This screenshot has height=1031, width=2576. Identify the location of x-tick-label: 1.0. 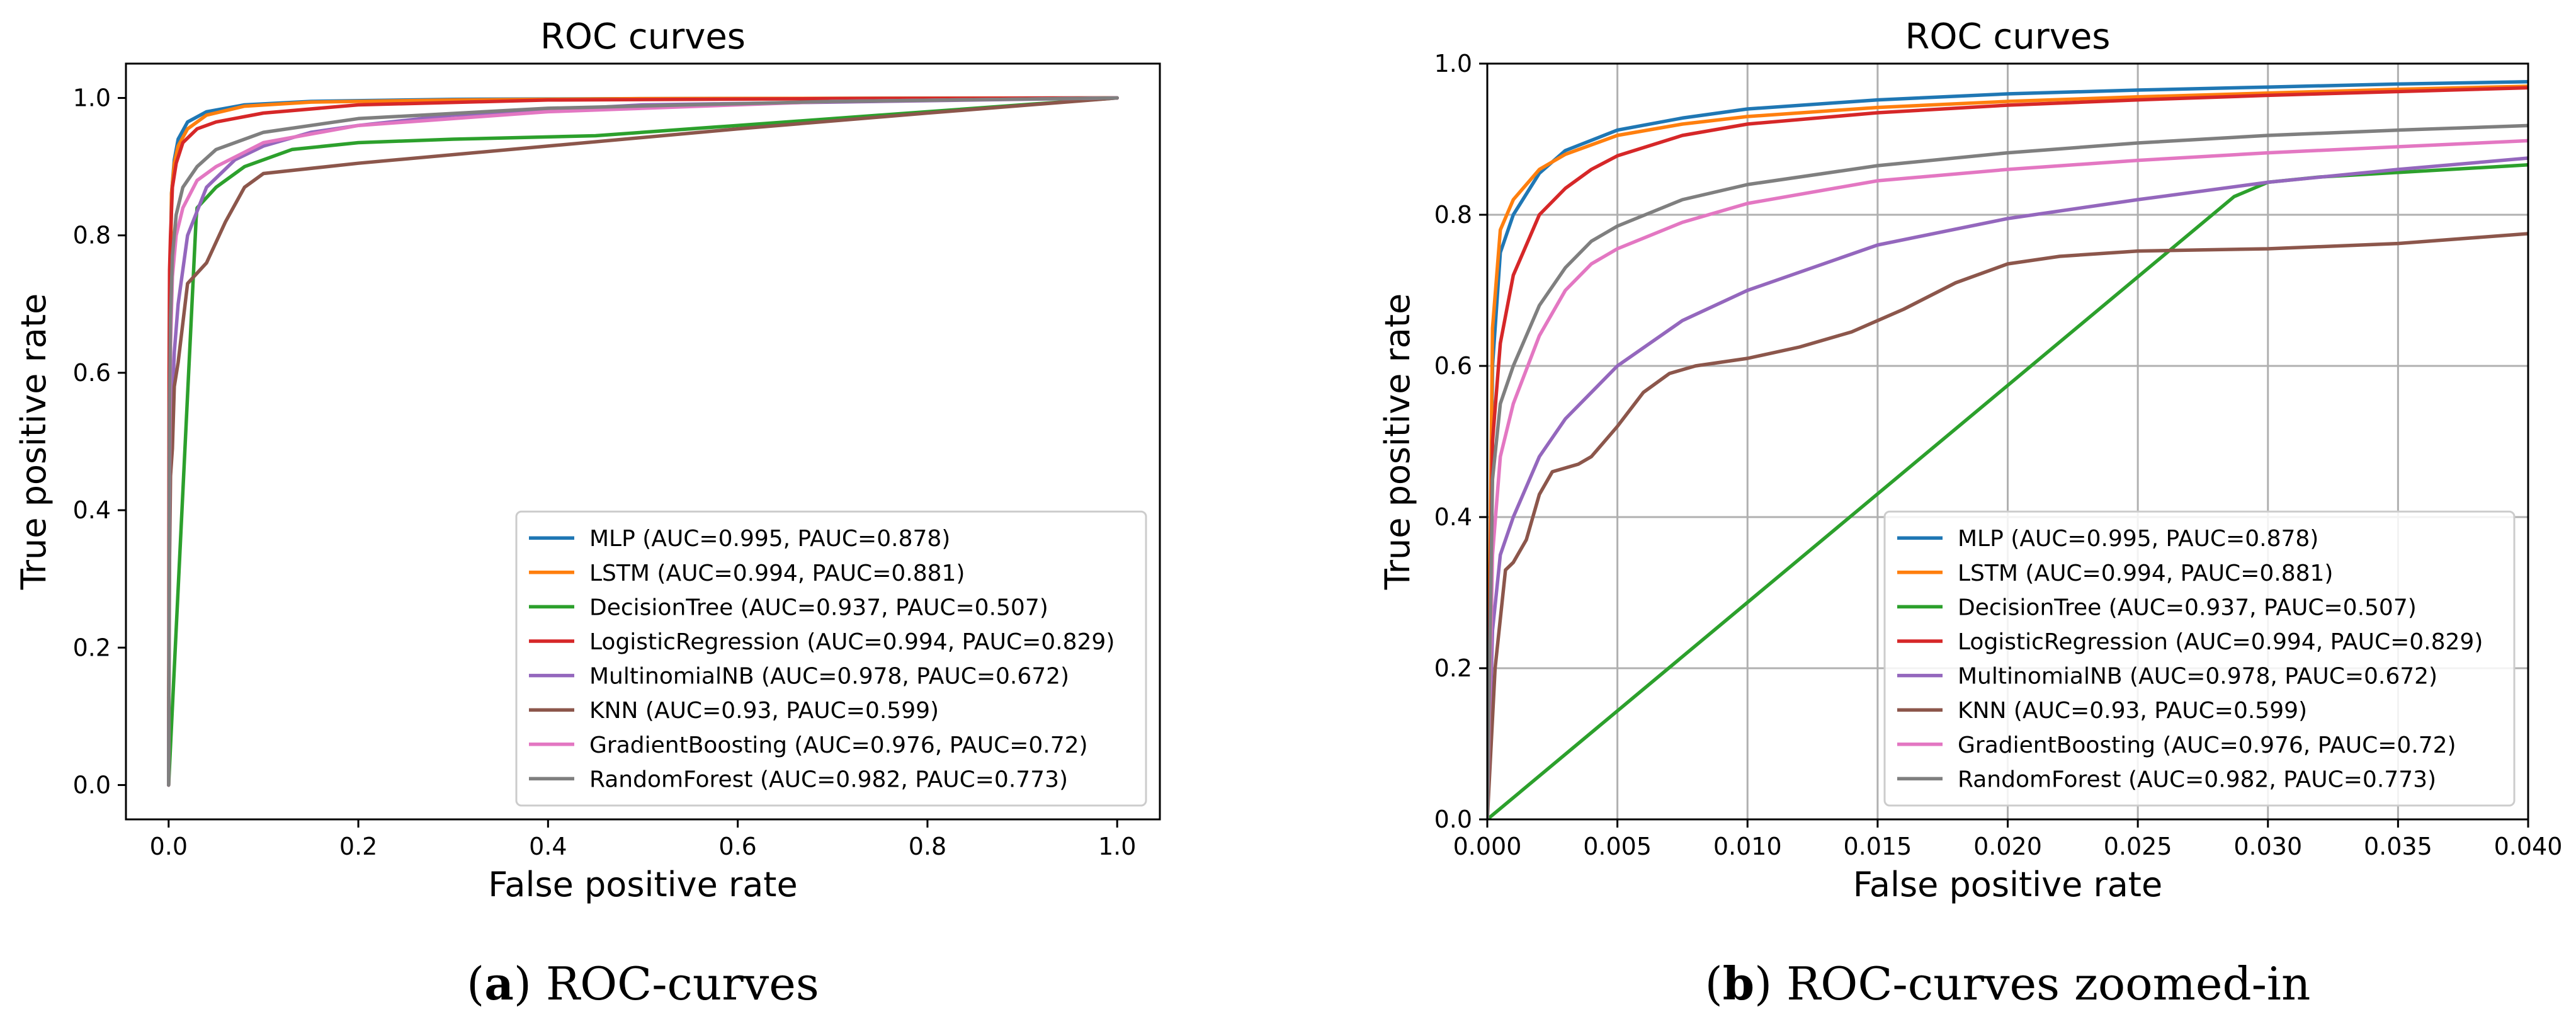
(1117, 846).